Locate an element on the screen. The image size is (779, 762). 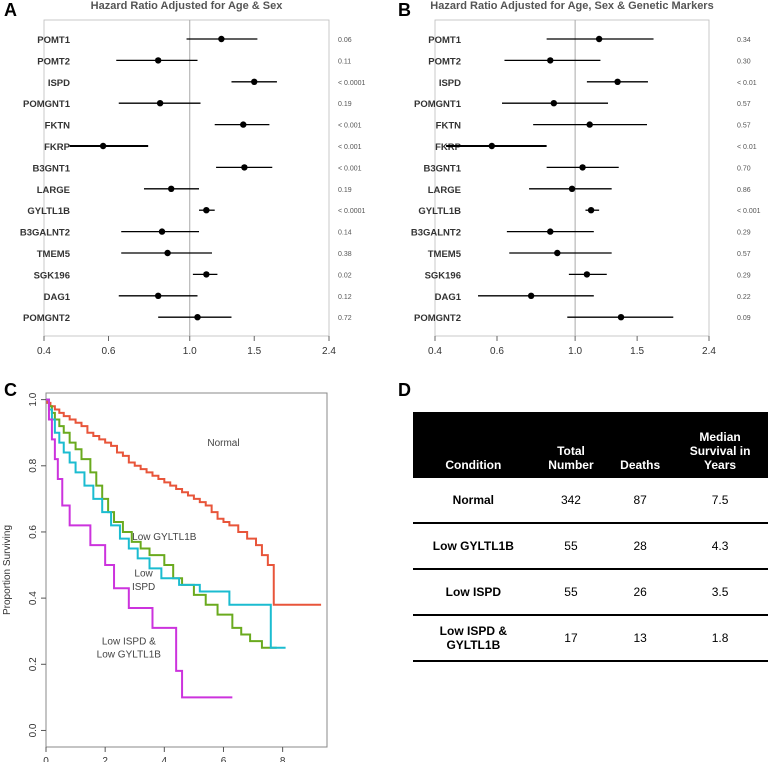
label-normal: Normal is located at coordinates (223, 443).